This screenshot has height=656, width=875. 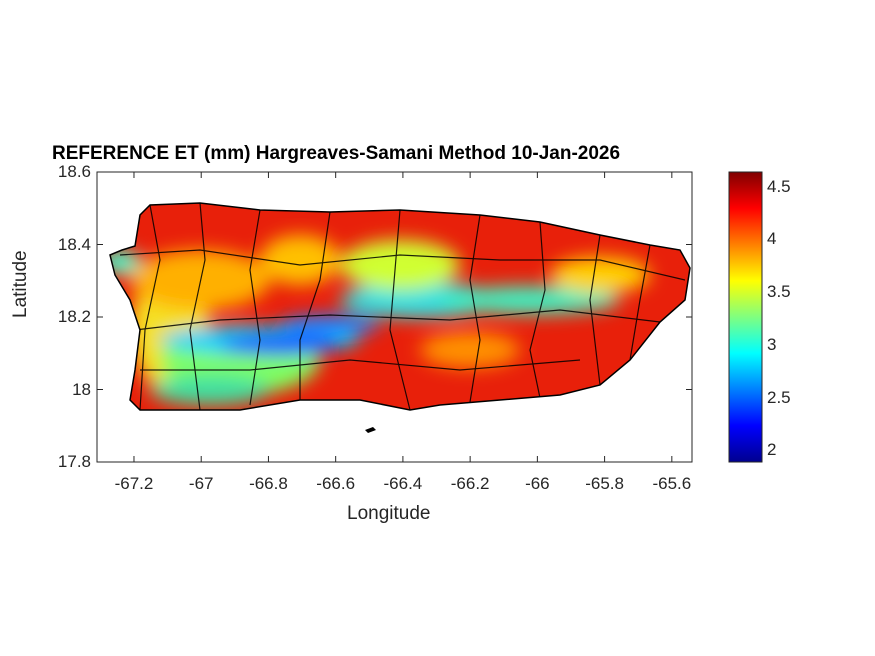 I want to click on colorbar-tick-label: 2, so click(x=772, y=450).